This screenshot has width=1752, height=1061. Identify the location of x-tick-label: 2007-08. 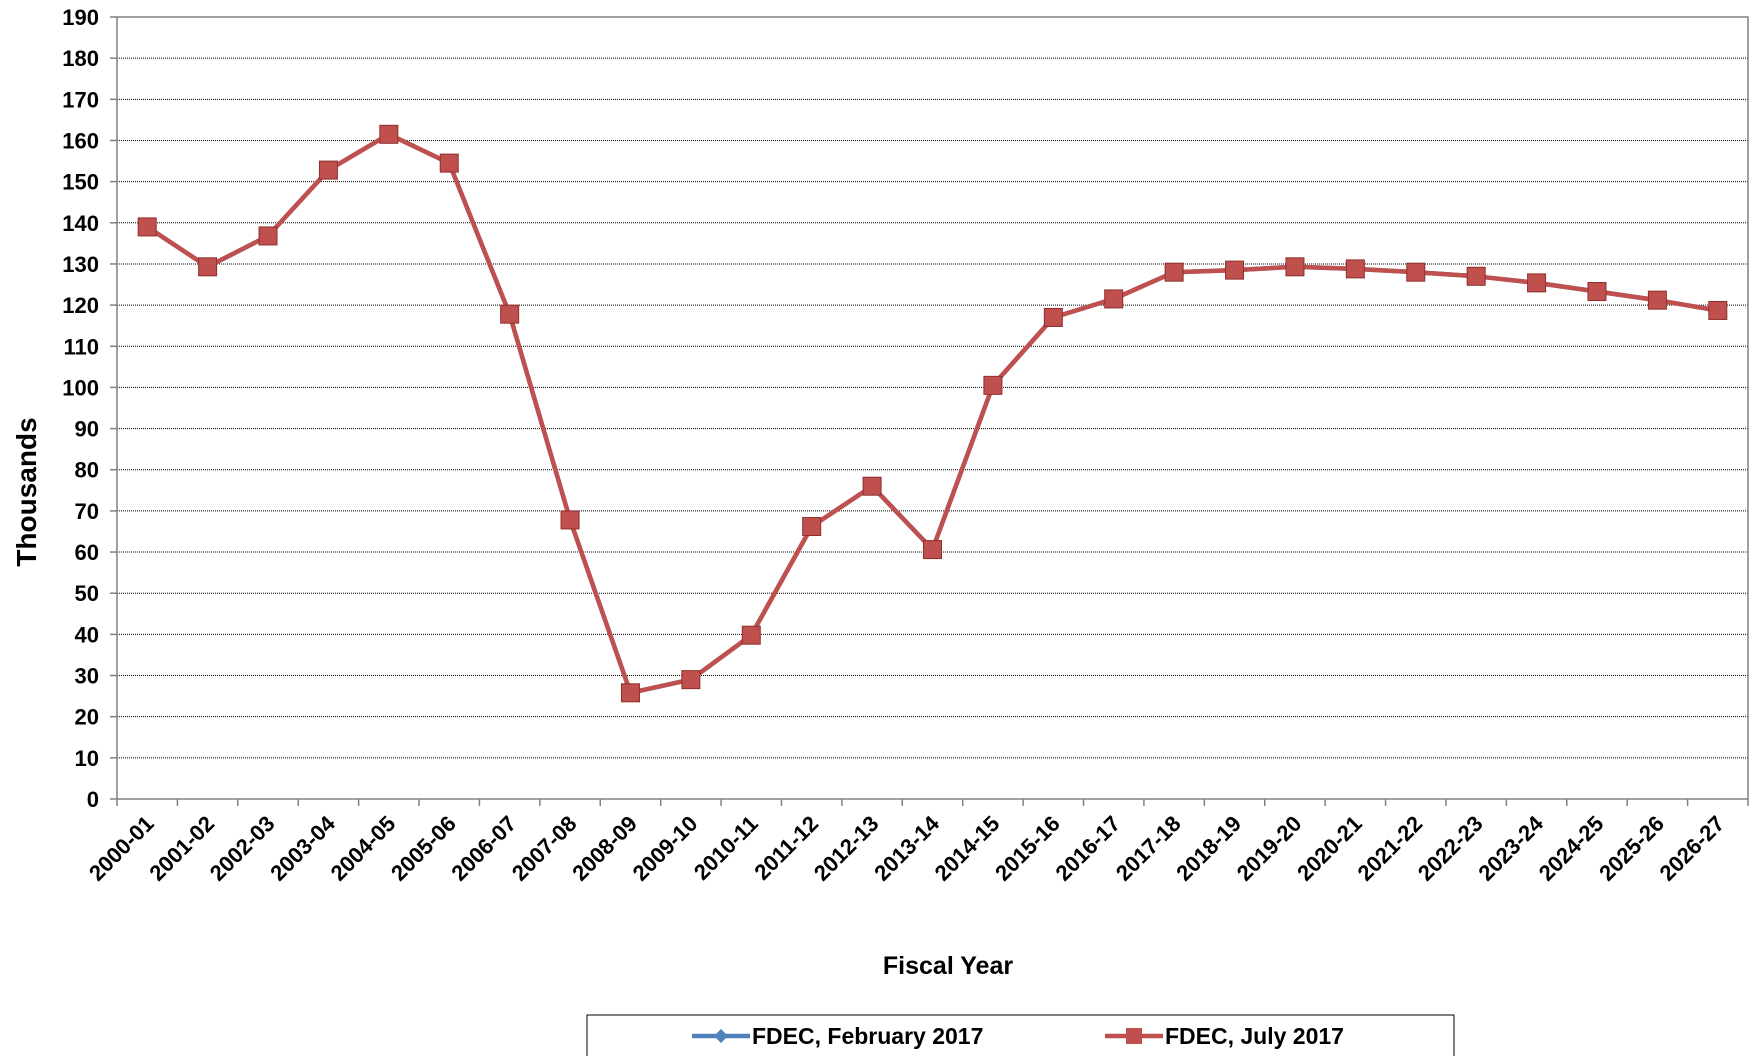
(544, 848).